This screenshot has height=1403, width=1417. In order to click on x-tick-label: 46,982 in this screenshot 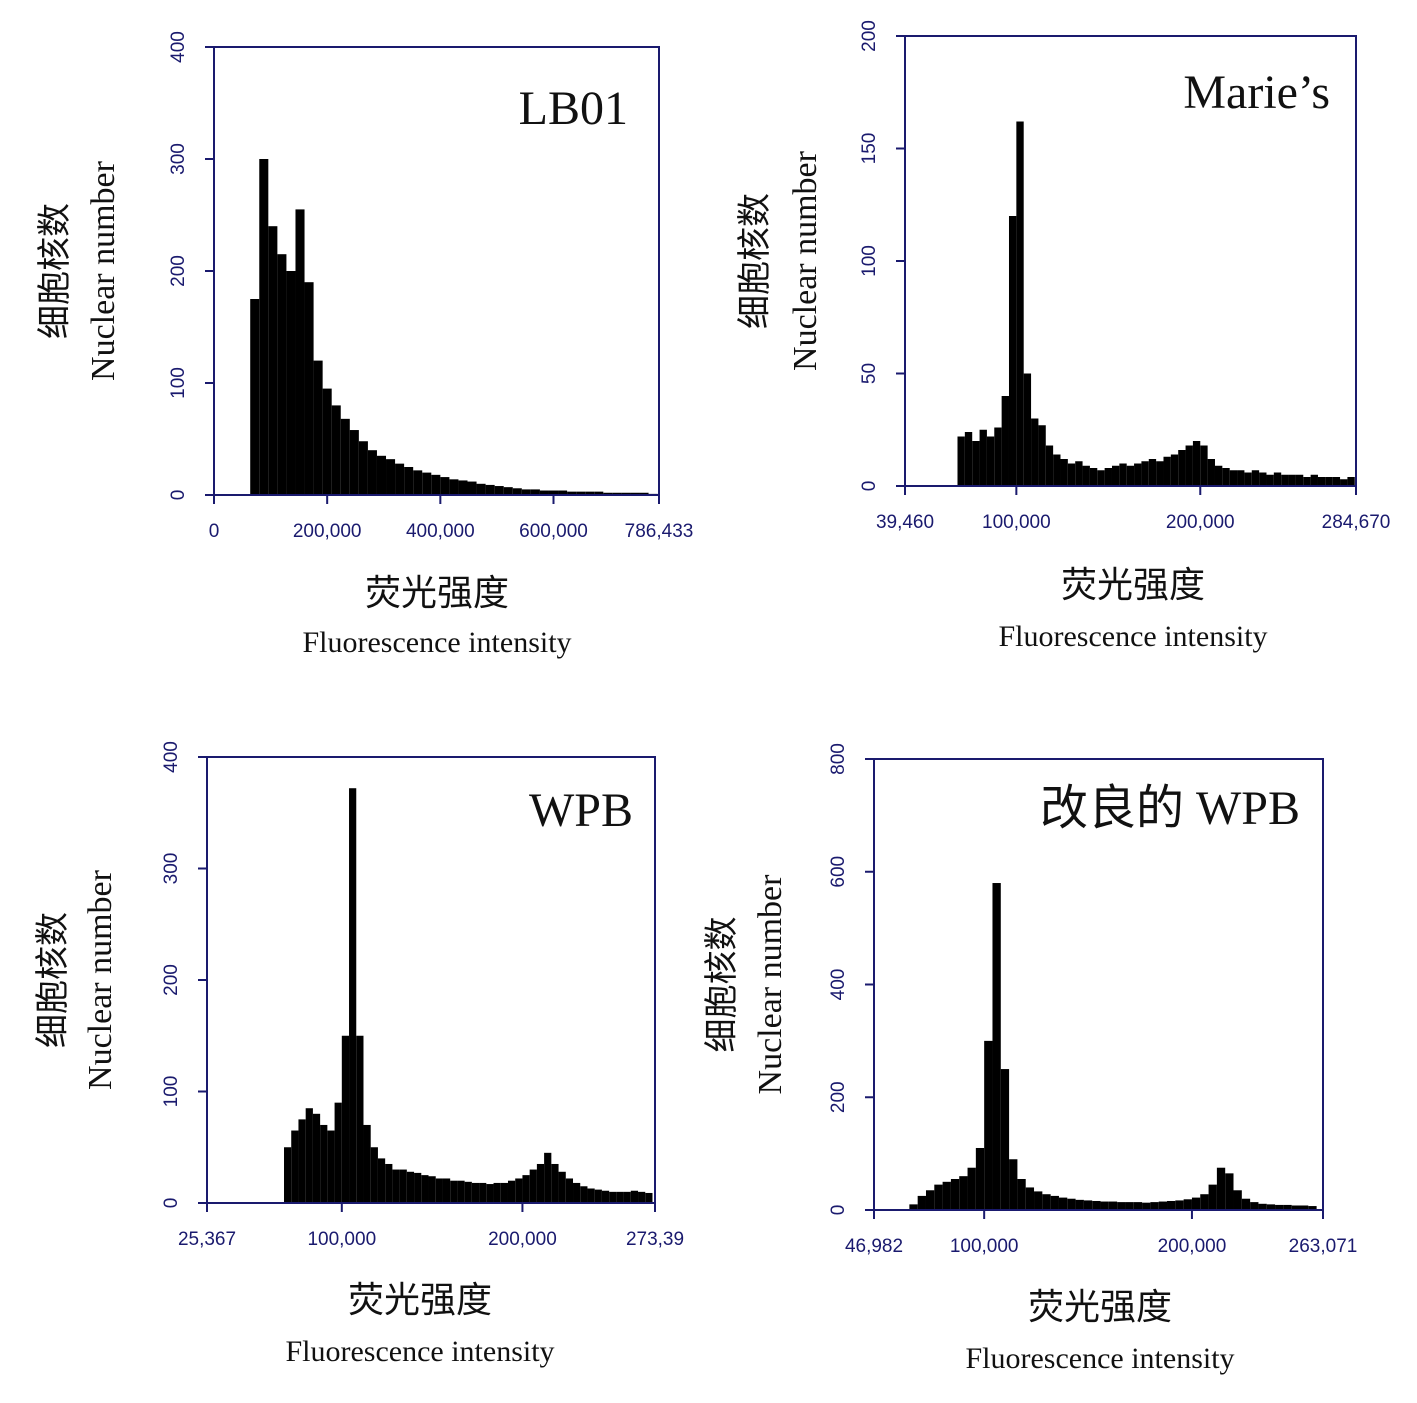, I will do `click(874, 1246)`.